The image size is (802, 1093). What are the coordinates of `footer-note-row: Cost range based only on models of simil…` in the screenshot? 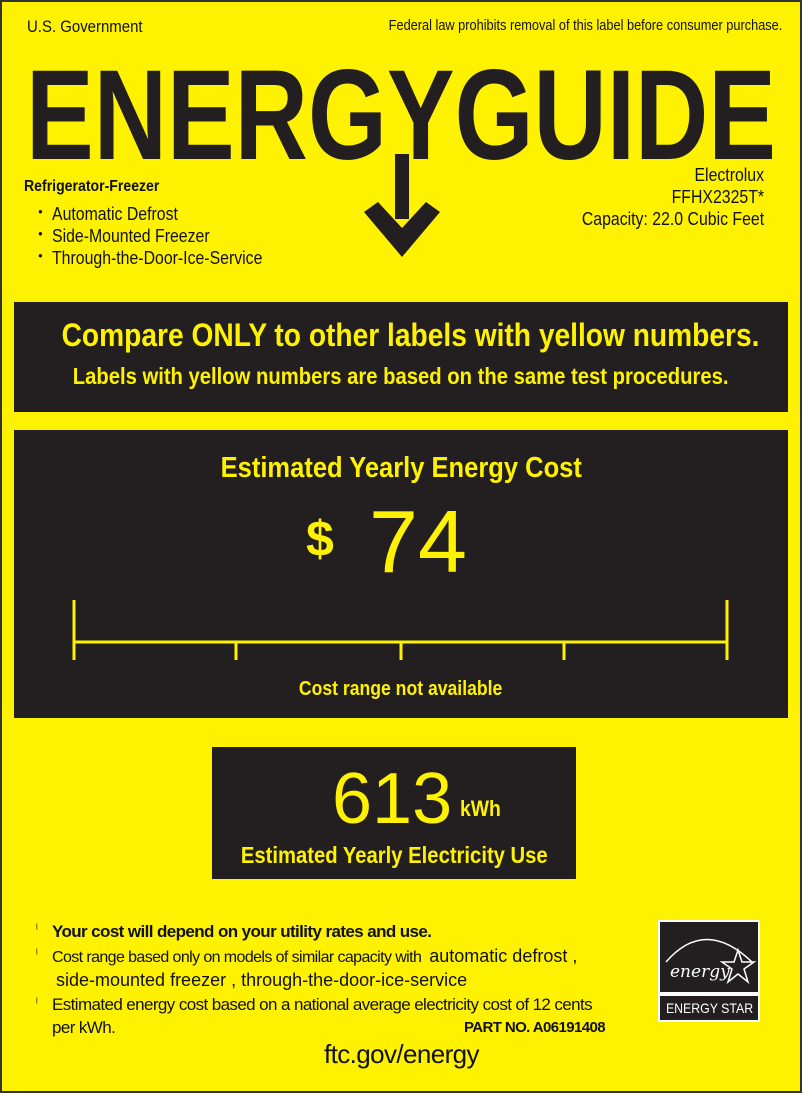 It's located at (314, 956).